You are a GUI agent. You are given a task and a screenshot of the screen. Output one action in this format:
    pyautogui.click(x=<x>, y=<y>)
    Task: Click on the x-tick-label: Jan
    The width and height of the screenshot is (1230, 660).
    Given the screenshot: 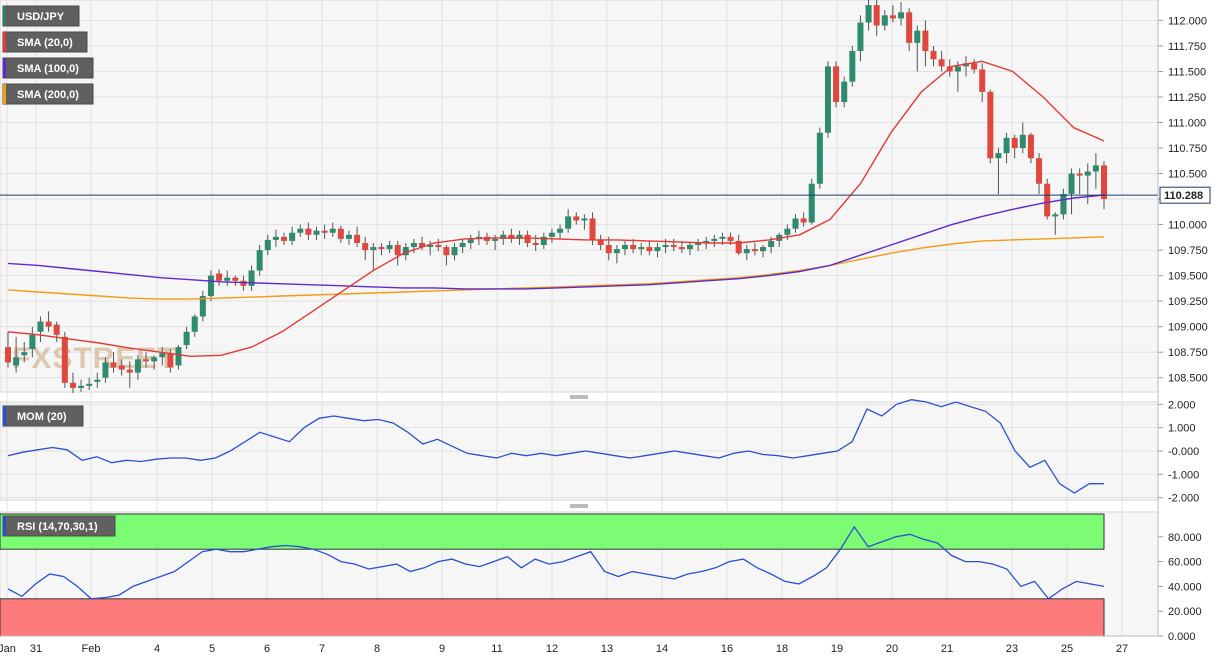 What is the action you would take?
    pyautogui.click(x=8, y=649)
    